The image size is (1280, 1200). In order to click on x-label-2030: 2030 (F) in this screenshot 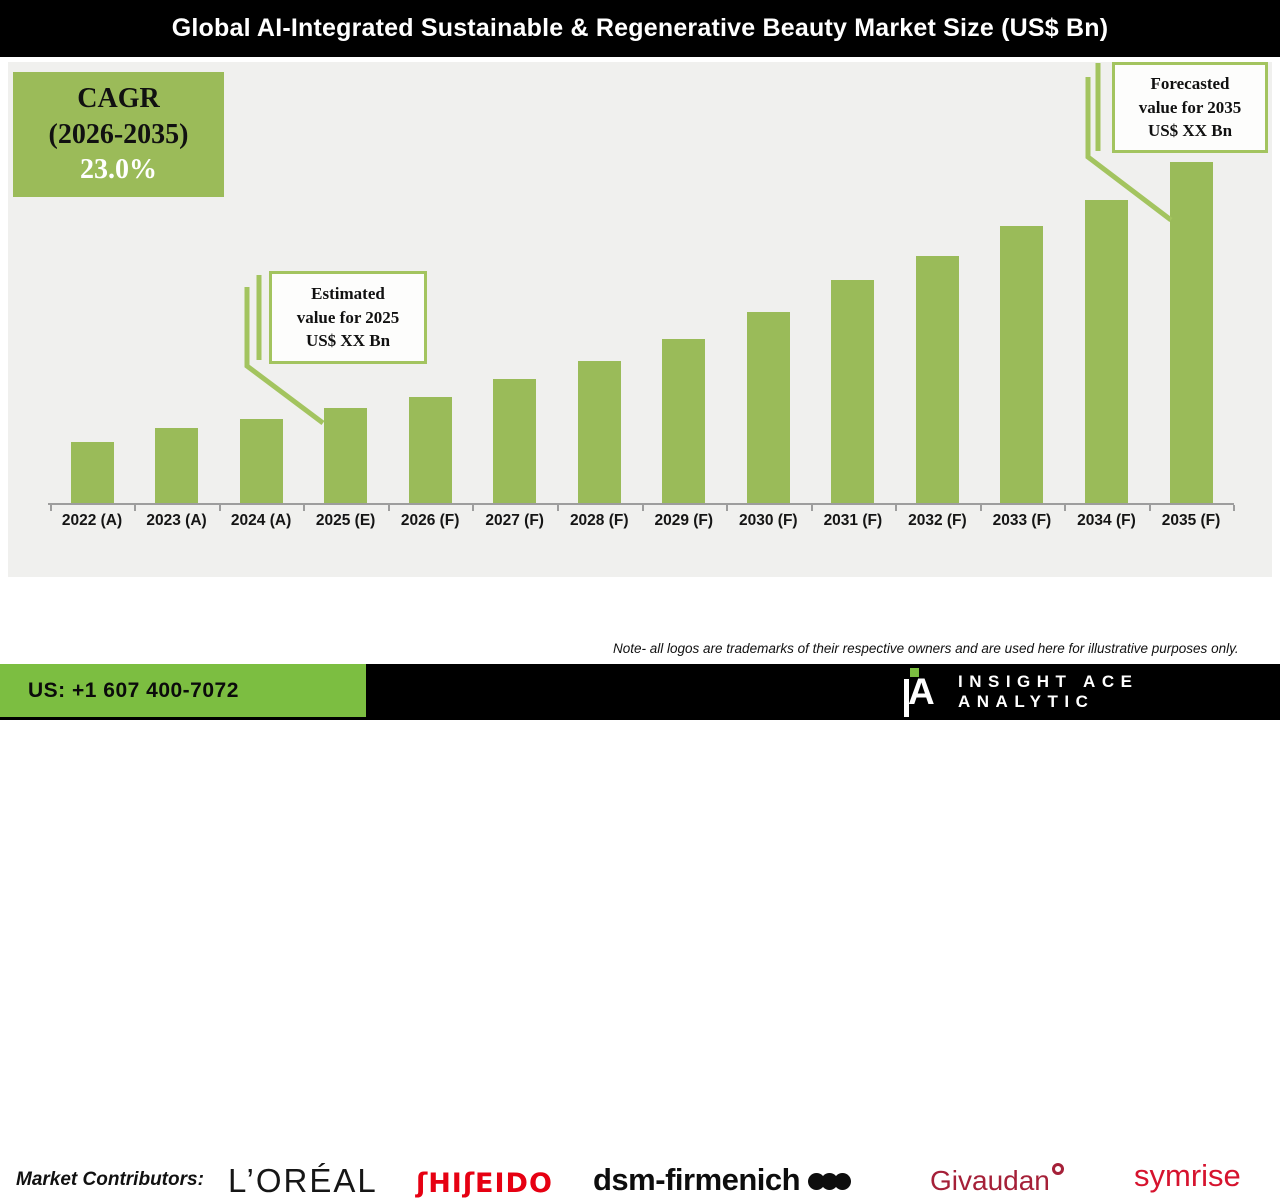, I will do `click(768, 520)`.